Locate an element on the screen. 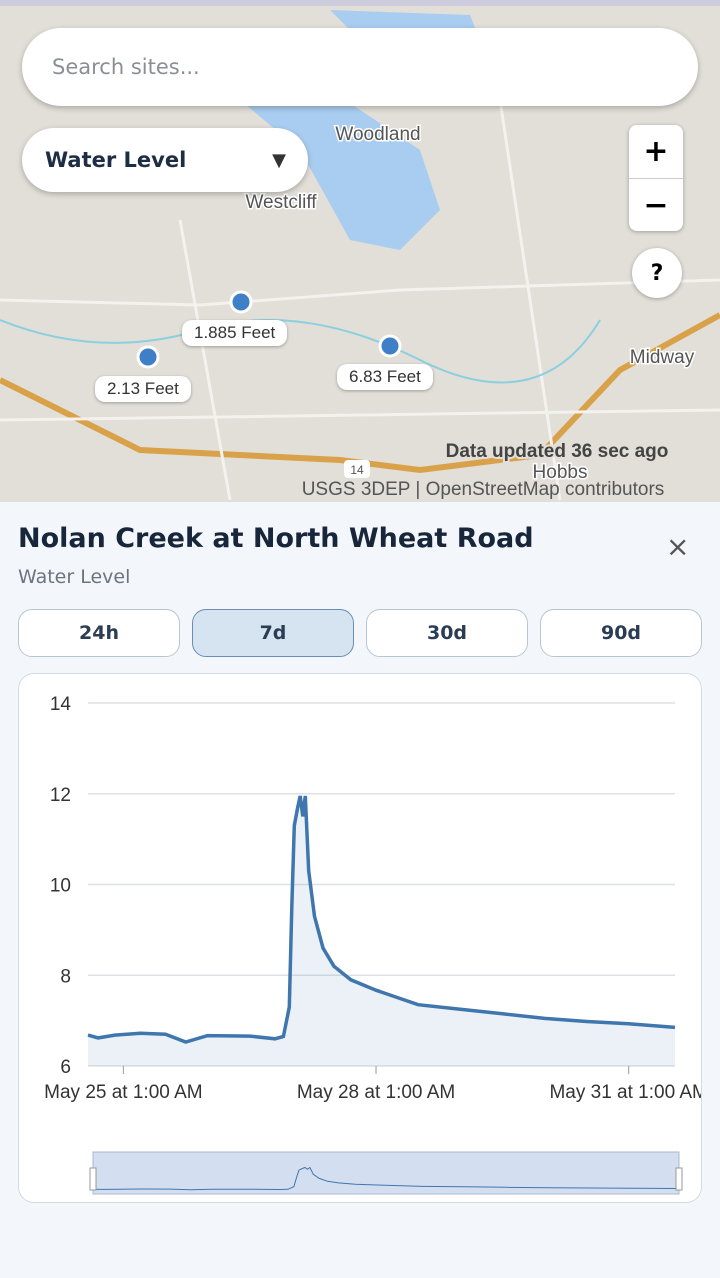 Image resolution: width=720 pixels, height=1278 pixels. range-tab: 90d is located at coordinates (621, 633).